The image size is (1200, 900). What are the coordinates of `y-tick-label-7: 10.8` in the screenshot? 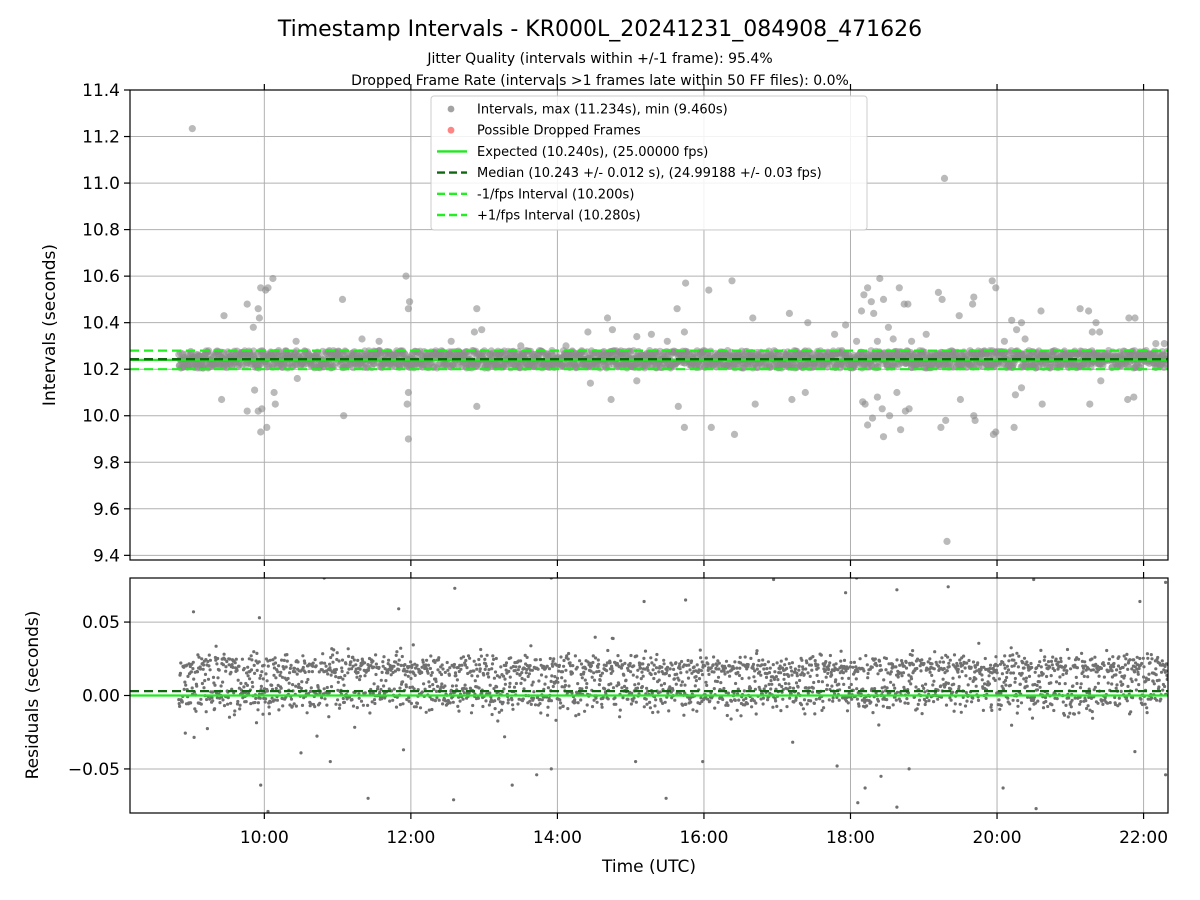 It's located at (101, 231).